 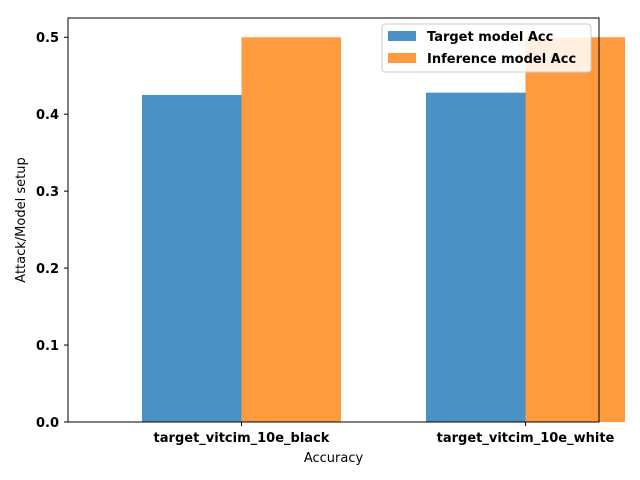 I want to click on legend: Target model Acc Inference model Acc, so click(x=486, y=48).